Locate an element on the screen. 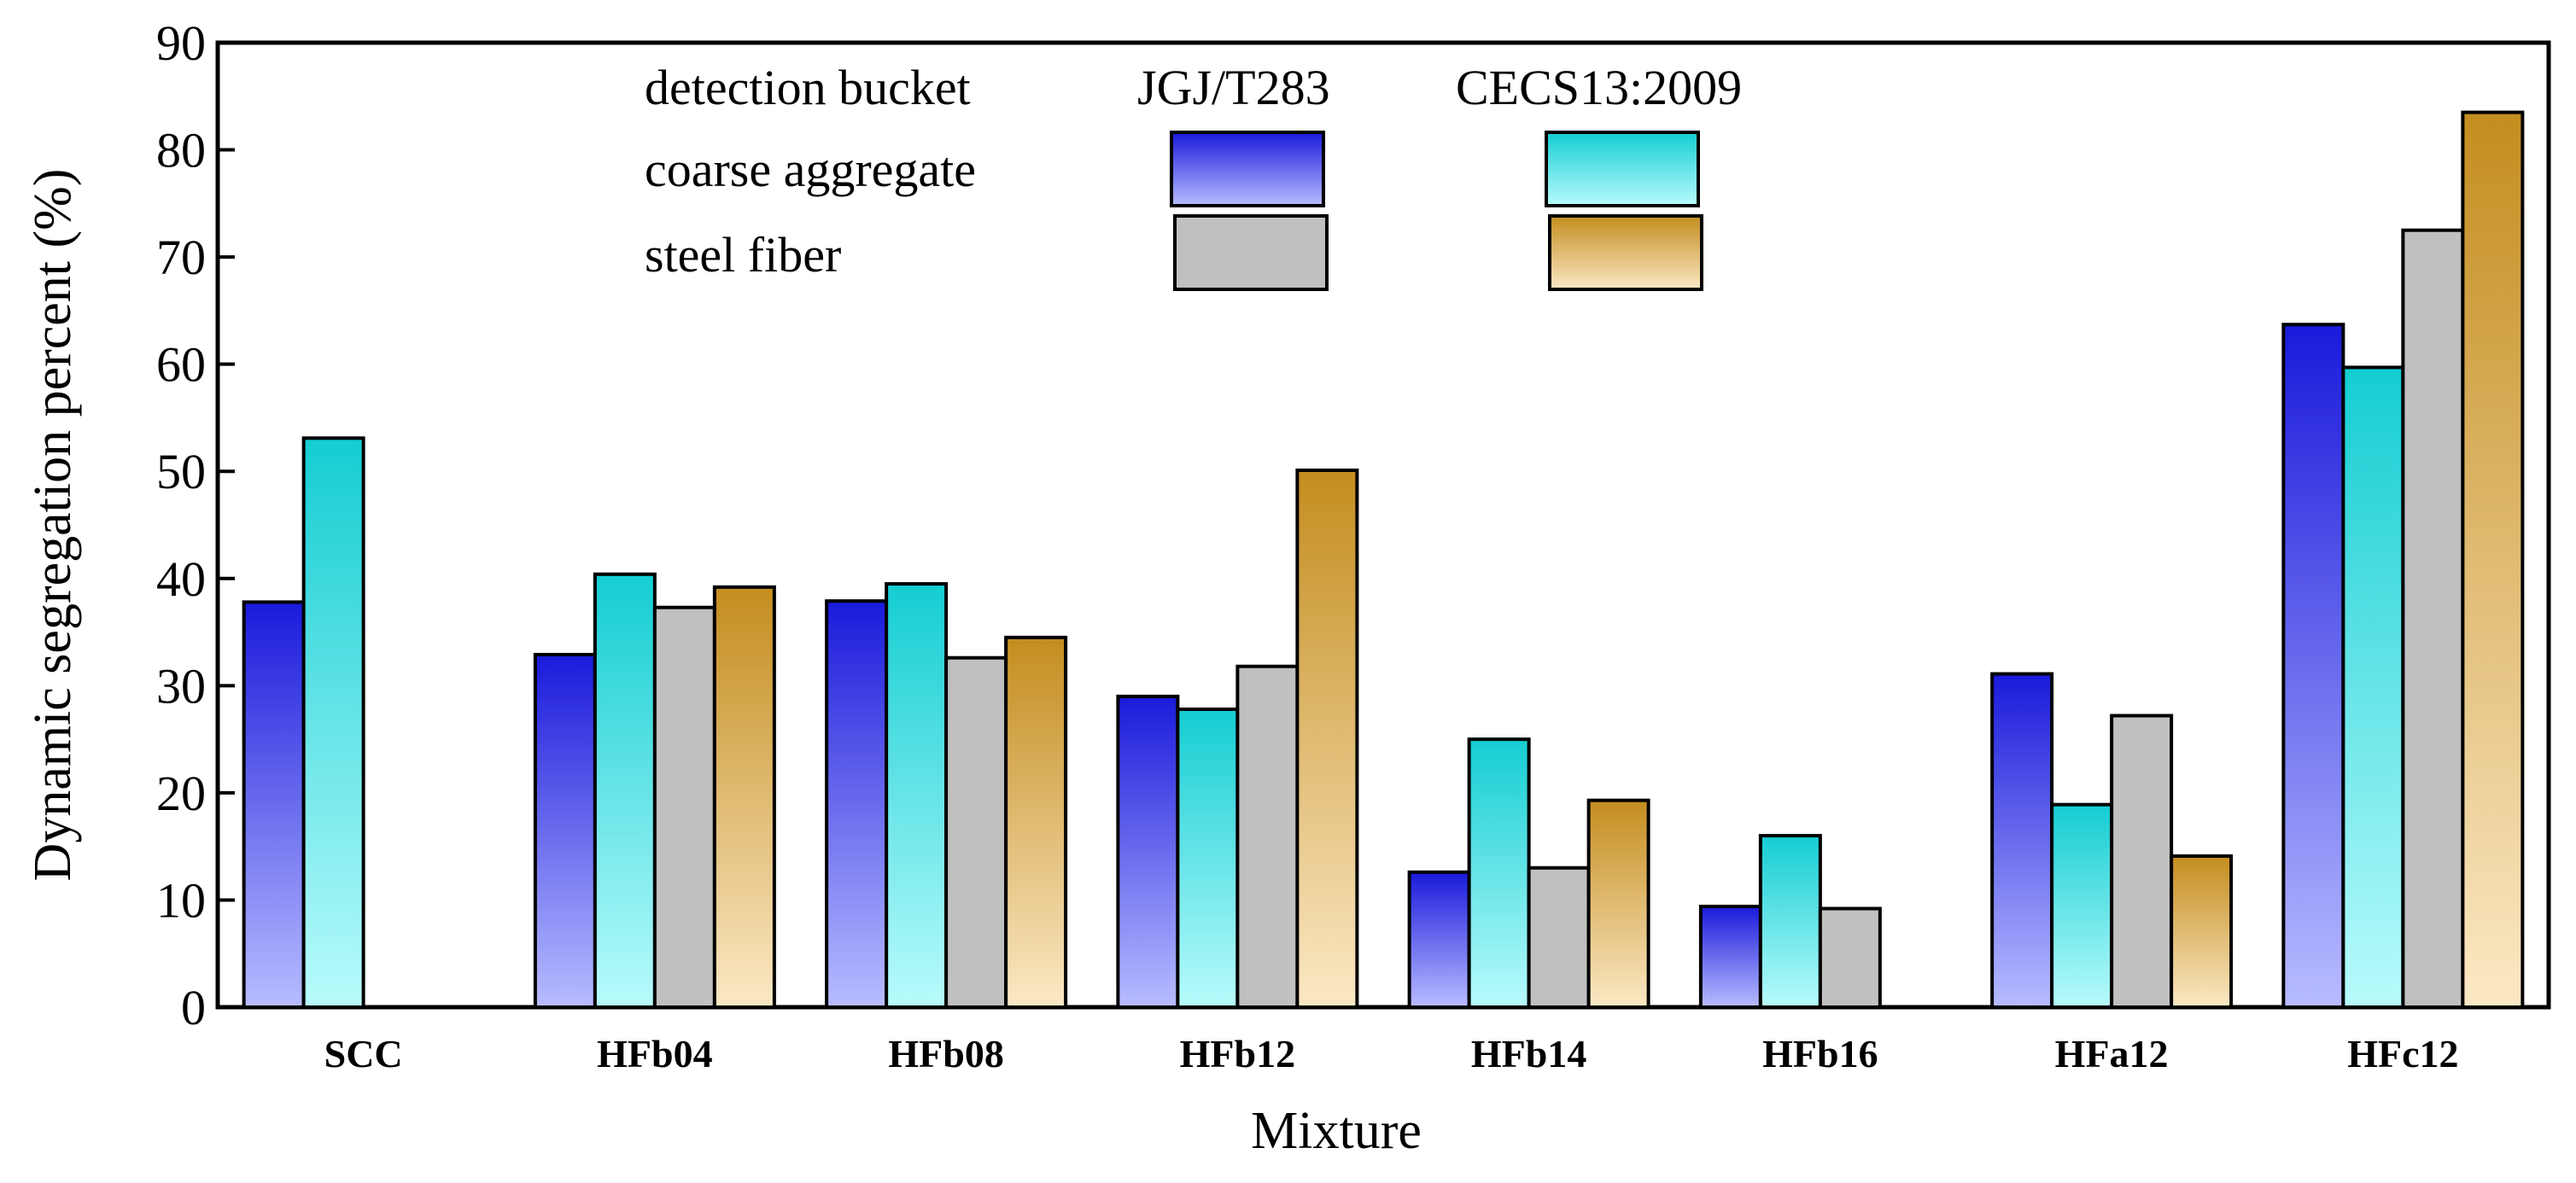  legend-swatch-steel-jgj is located at coordinates (1251, 252).